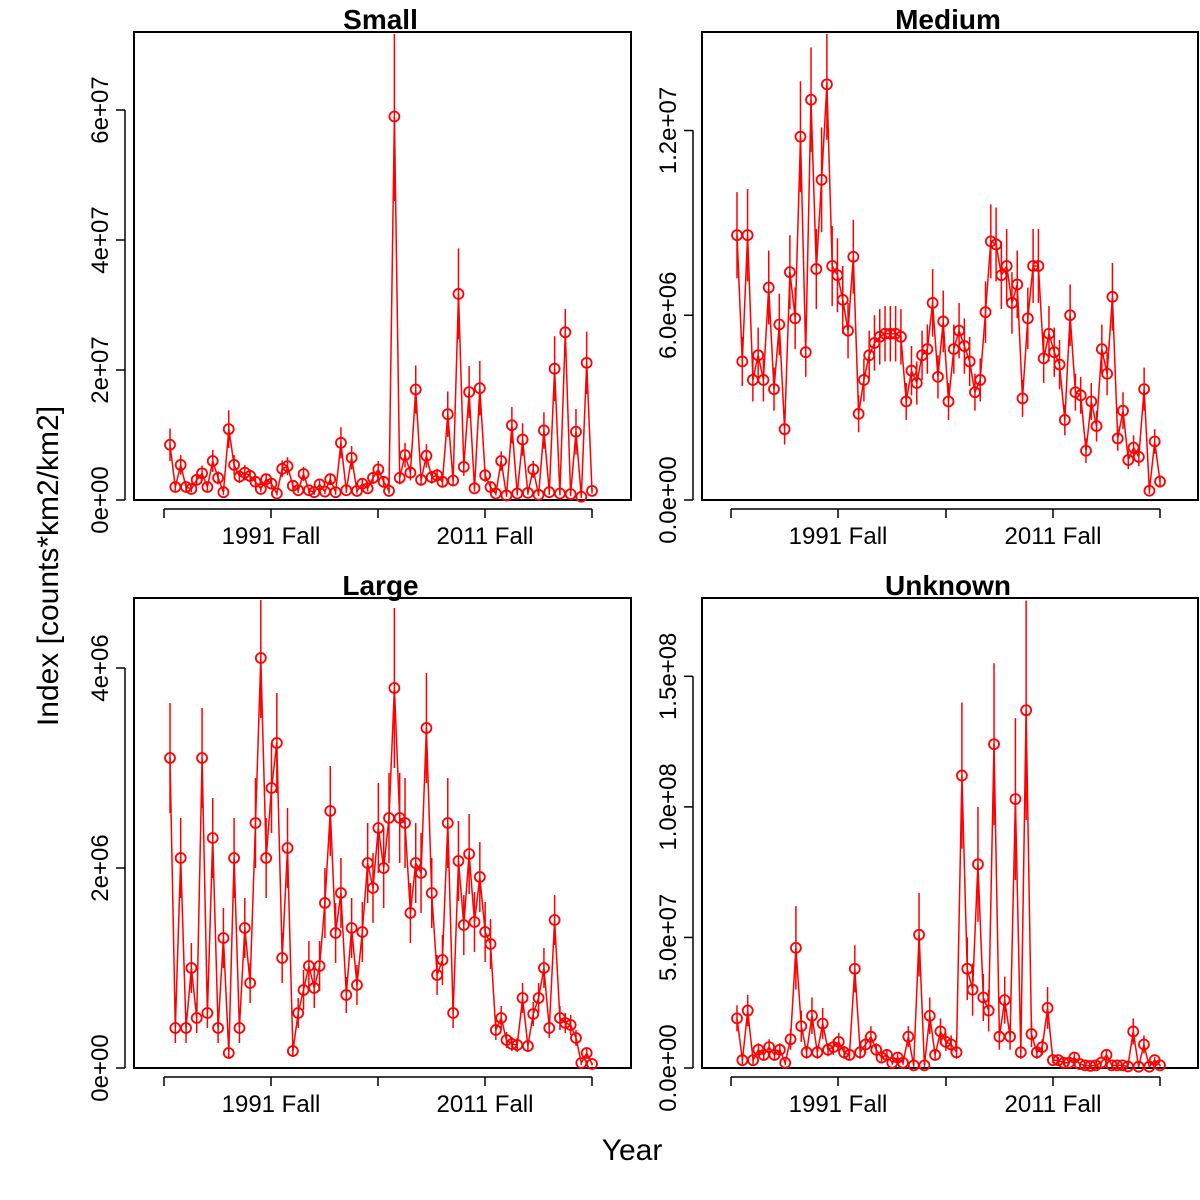 This screenshot has height=1200, width=1200. What do you see at coordinates (100, 369) in the screenshot?
I see `y-tick-label: 2e+07` at bounding box center [100, 369].